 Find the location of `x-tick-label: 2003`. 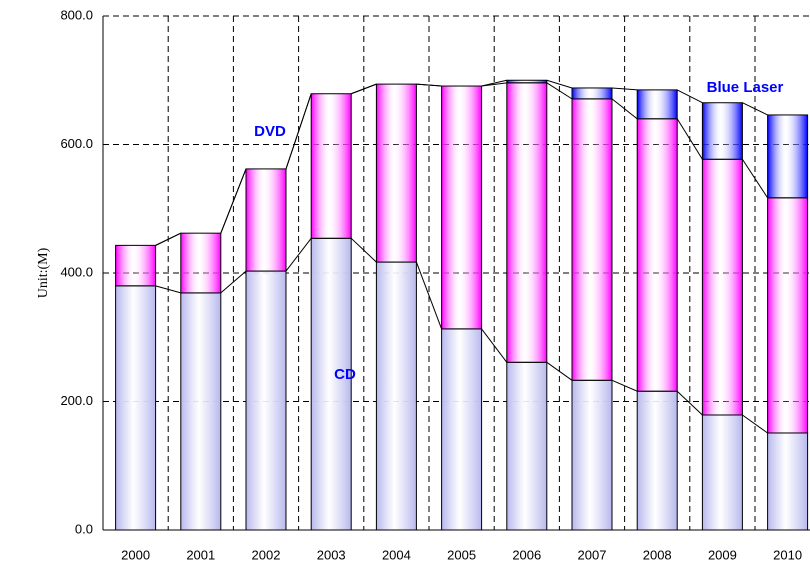

x-tick-label: 2003 is located at coordinates (331, 554).